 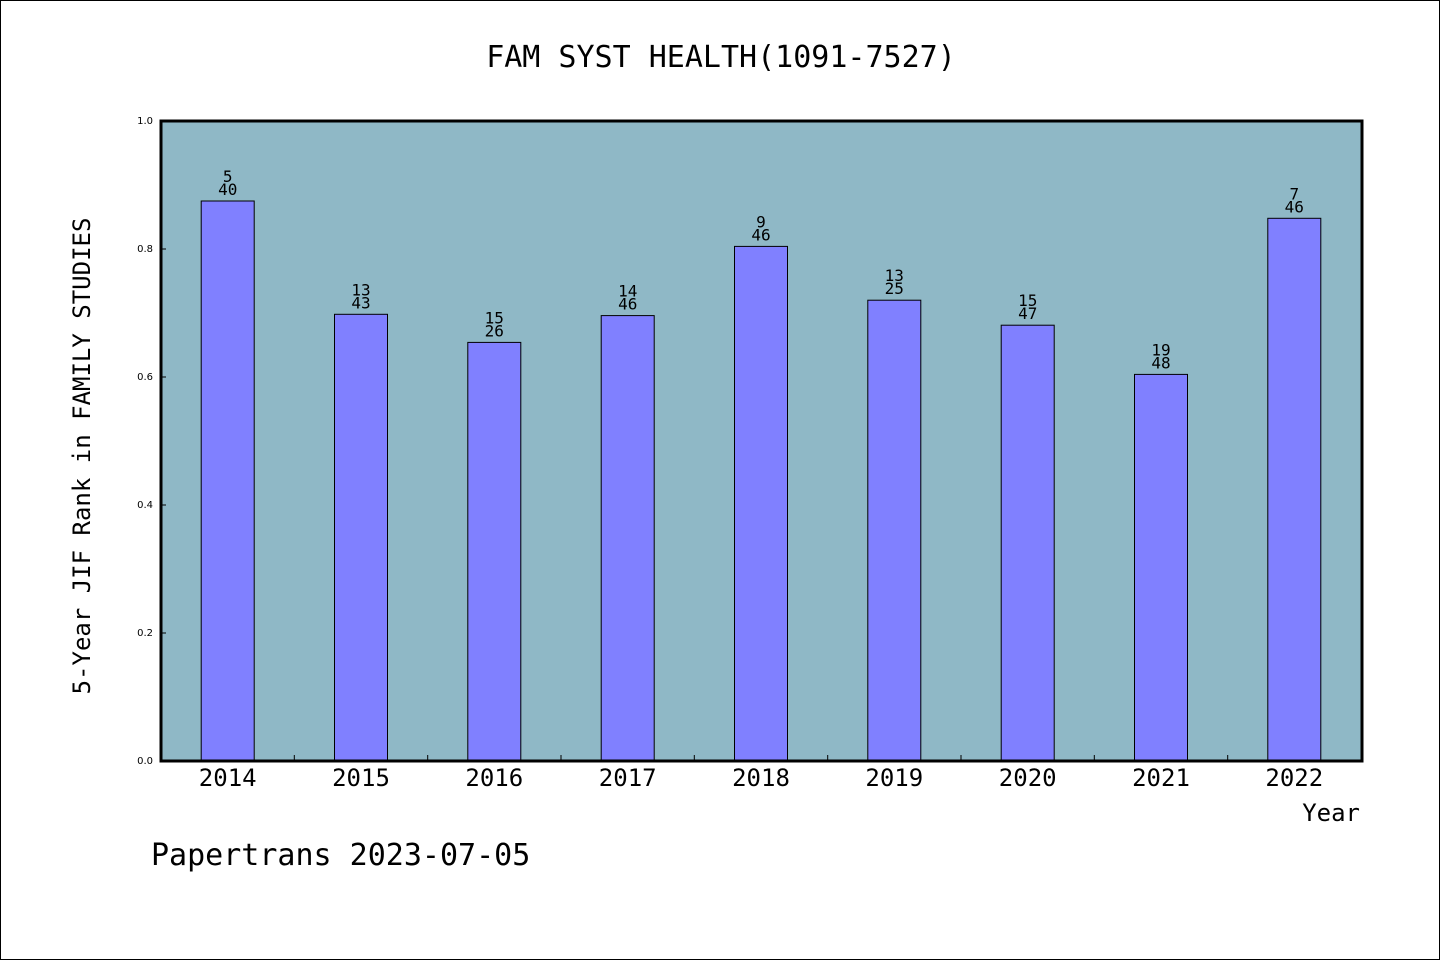 I want to click on y-tick-label: 0.8, so click(x=145, y=249).